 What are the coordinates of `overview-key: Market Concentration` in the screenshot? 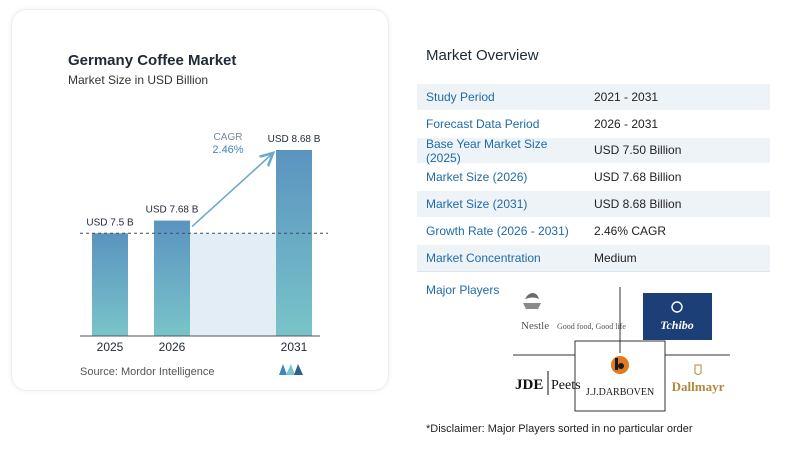 It's located at (483, 257).